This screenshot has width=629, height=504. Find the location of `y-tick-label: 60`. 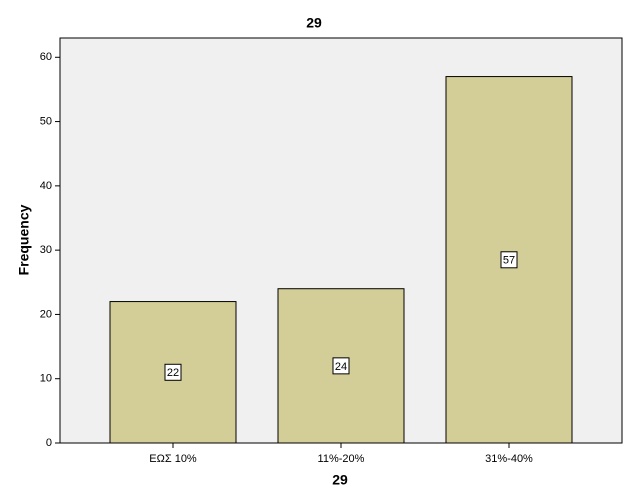

y-tick-label: 60 is located at coordinates (46, 57).